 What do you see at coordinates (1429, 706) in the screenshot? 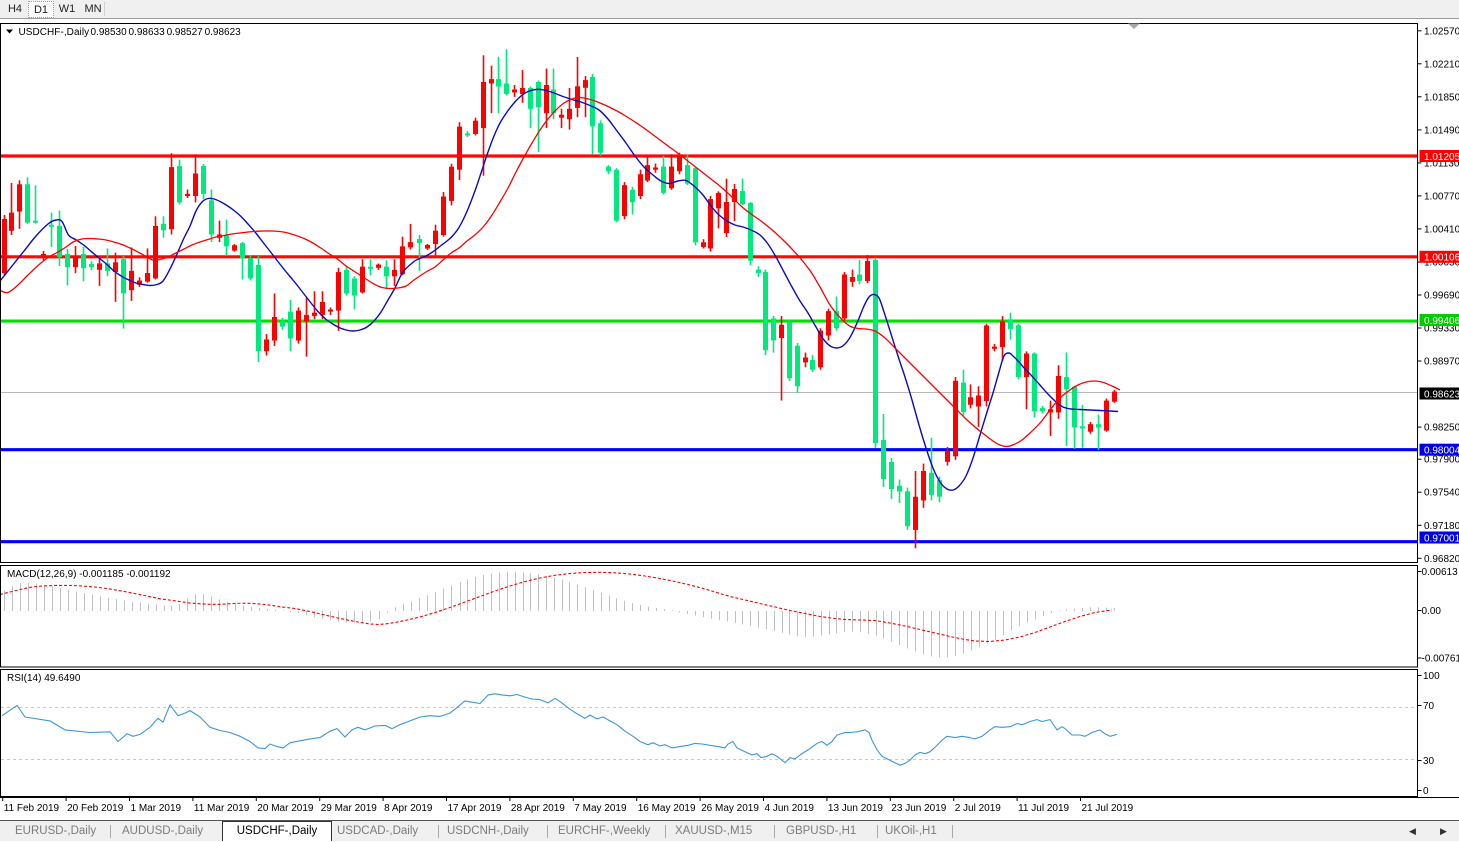
I see `svg-text: 70` at bounding box center [1429, 706].